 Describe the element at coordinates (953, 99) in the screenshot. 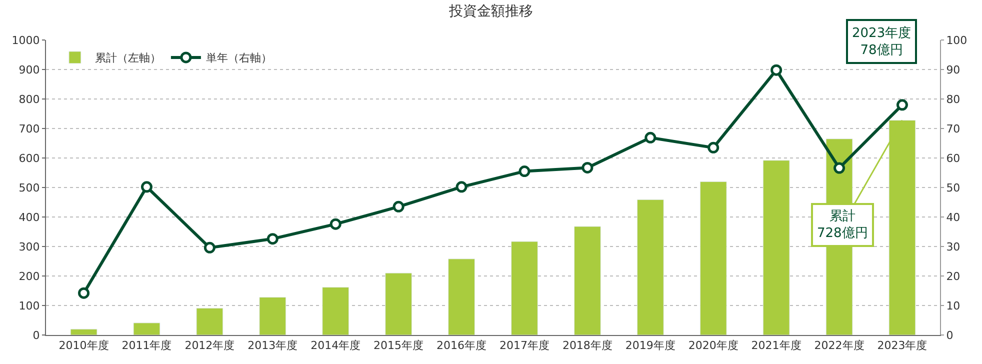

I see `y2-tick-label: 80` at that location.